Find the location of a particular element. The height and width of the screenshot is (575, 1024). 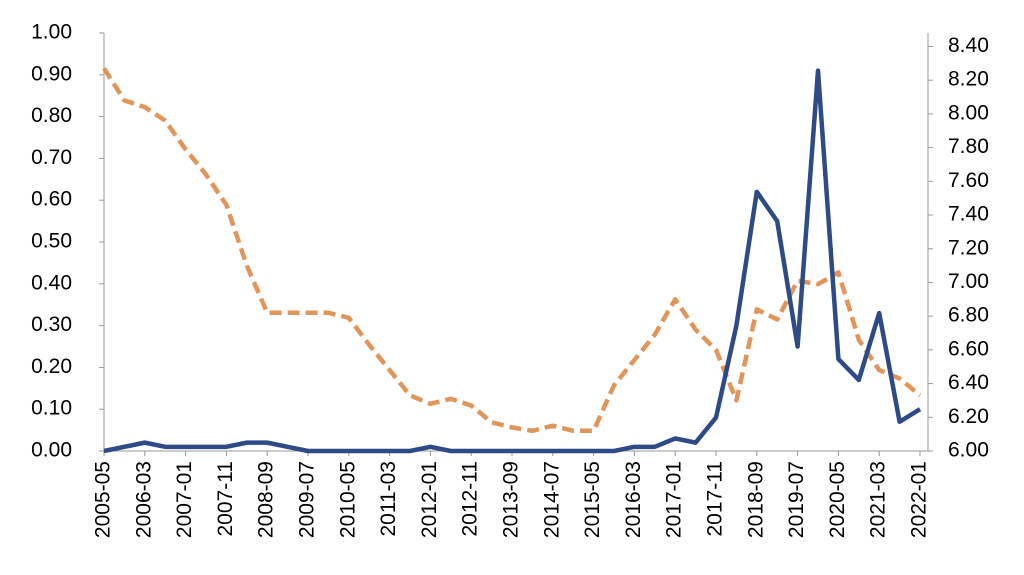

x-tick-label: 2015-05 is located at coordinates (592, 499).